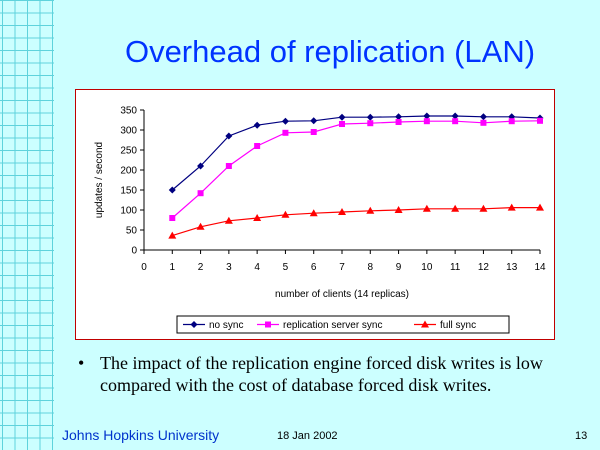 The width and height of the screenshot is (600, 450). Describe the element at coordinates (144, 267) in the screenshot. I see `x-tick-label: 0` at that location.